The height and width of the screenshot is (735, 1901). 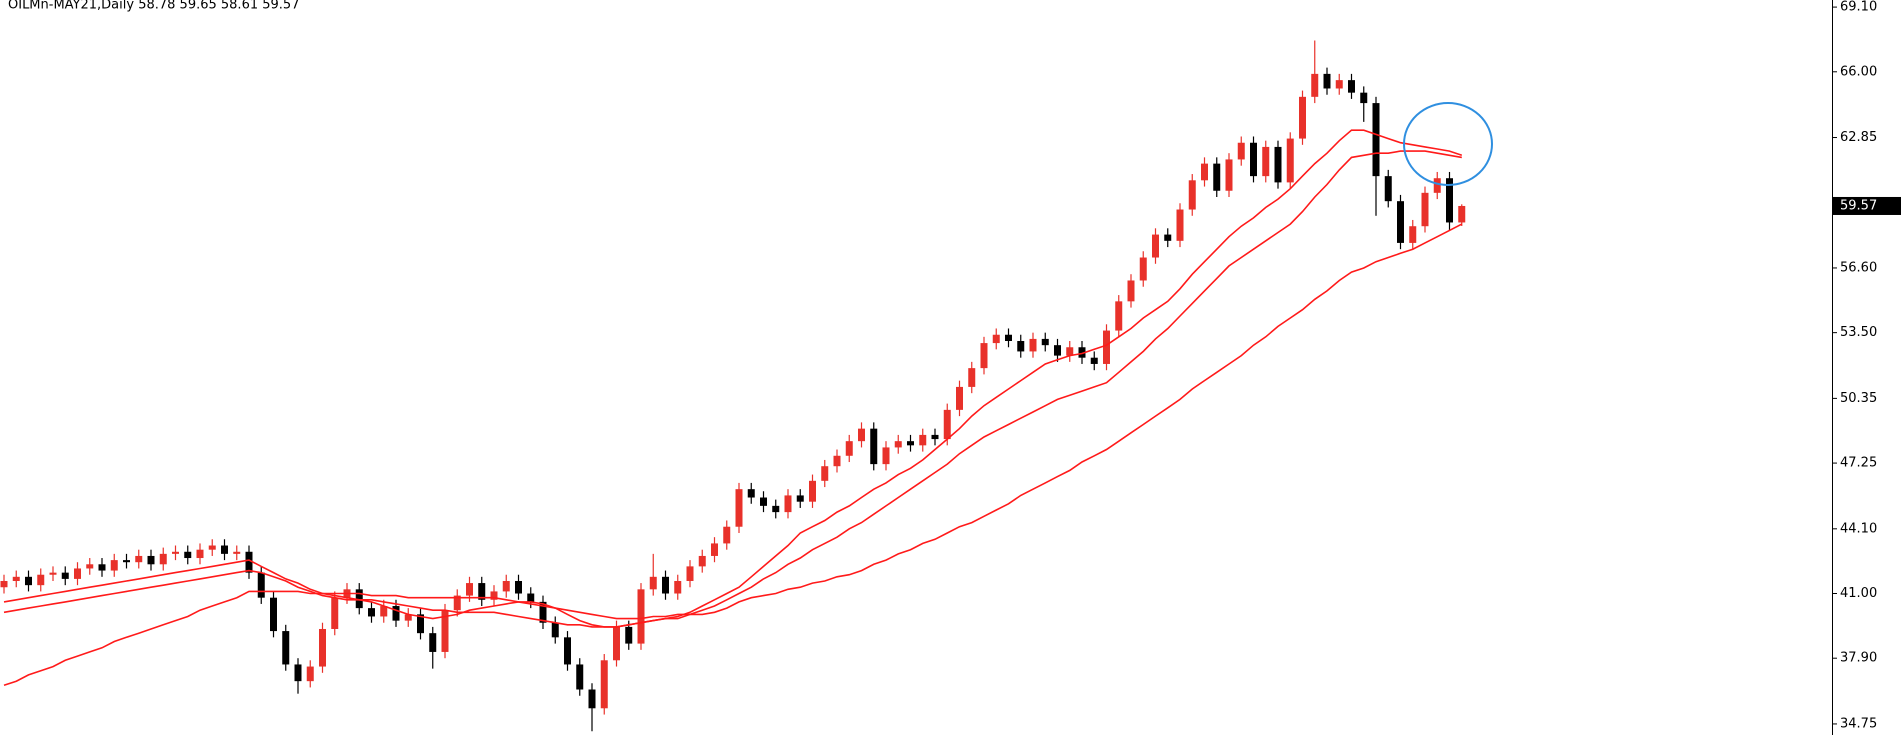 I want to click on y-tick-label: 62.85, so click(x=1858, y=137).